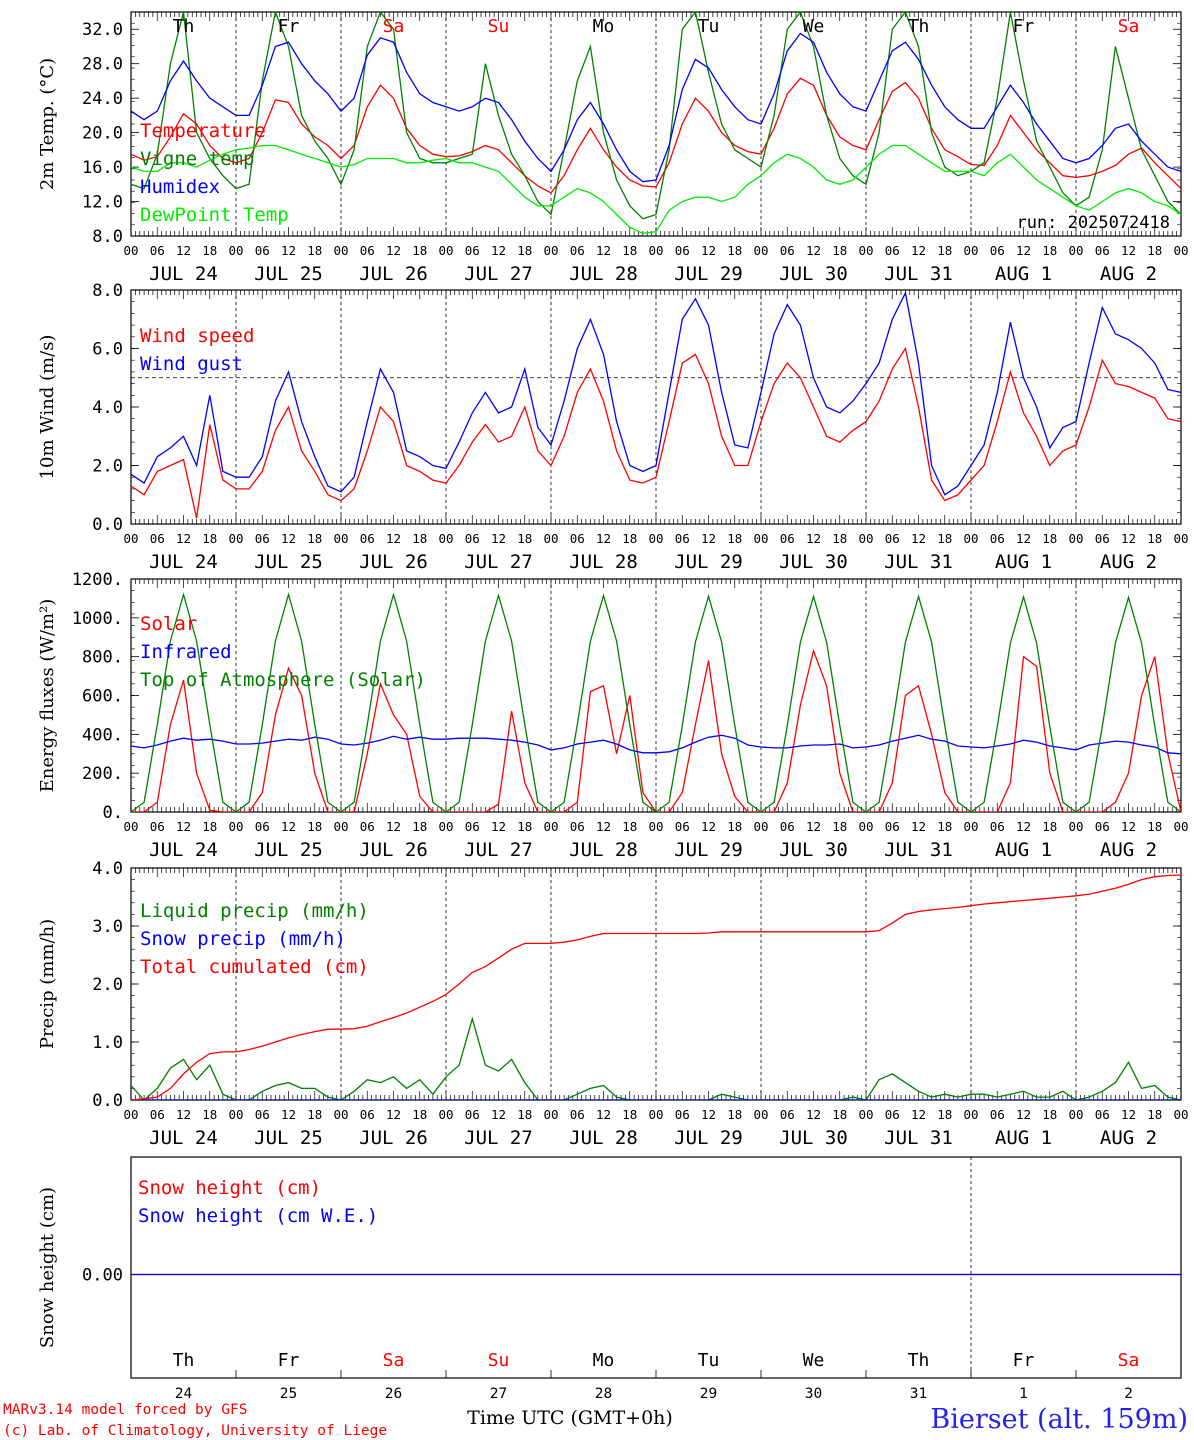  I want to click on day-number: 28, so click(603, 1394).